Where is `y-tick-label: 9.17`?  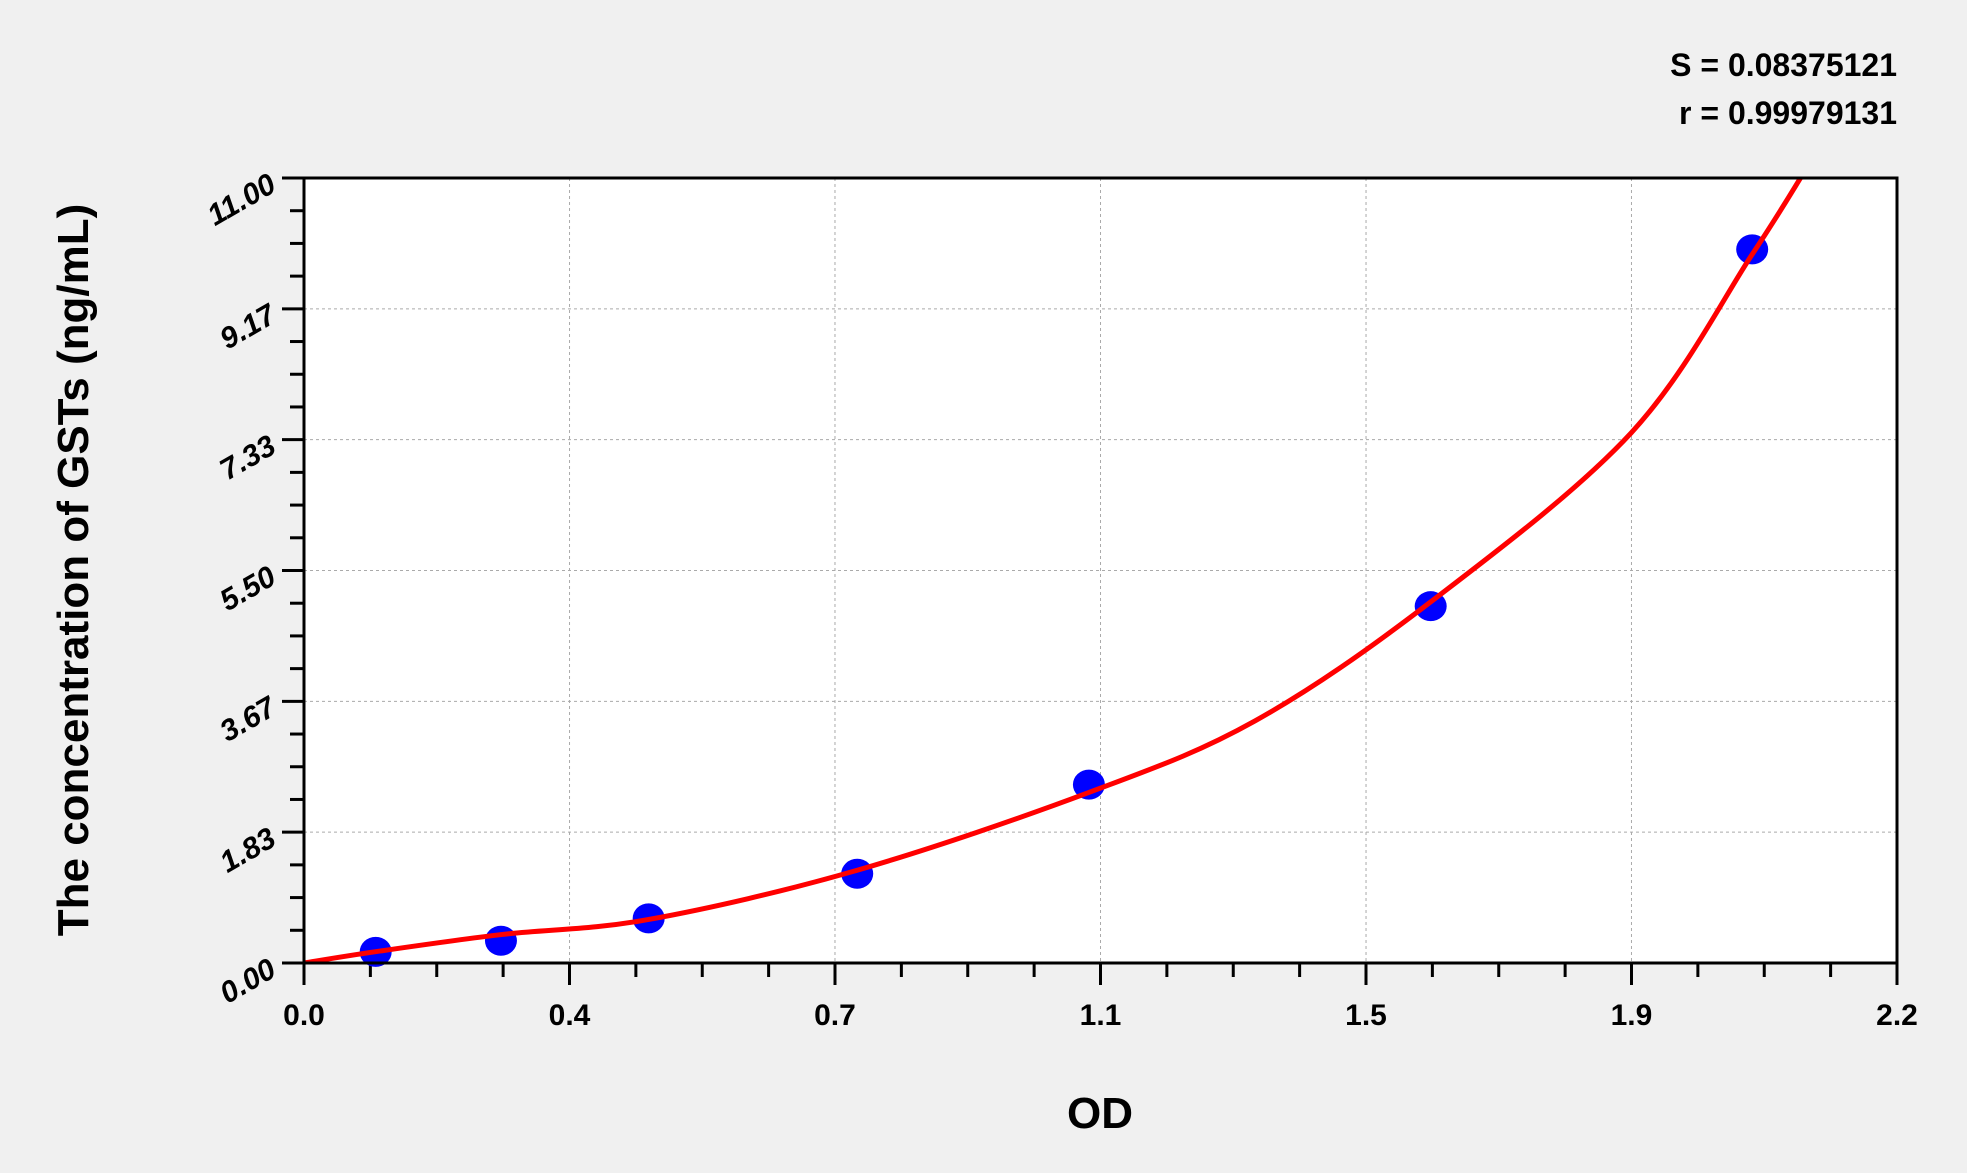
y-tick-label: 9.17 is located at coordinates (248, 327).